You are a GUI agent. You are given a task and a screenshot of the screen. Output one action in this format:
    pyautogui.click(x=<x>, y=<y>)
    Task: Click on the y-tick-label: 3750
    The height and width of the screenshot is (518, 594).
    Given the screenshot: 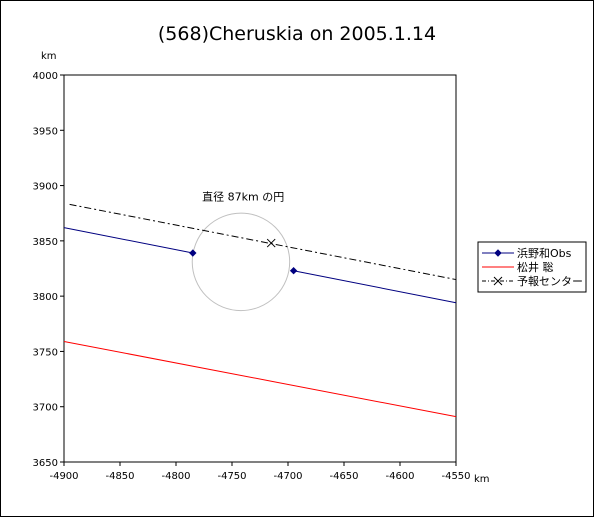 What is the action you would take?
    pyautogui.click(x=45, y=352)
    